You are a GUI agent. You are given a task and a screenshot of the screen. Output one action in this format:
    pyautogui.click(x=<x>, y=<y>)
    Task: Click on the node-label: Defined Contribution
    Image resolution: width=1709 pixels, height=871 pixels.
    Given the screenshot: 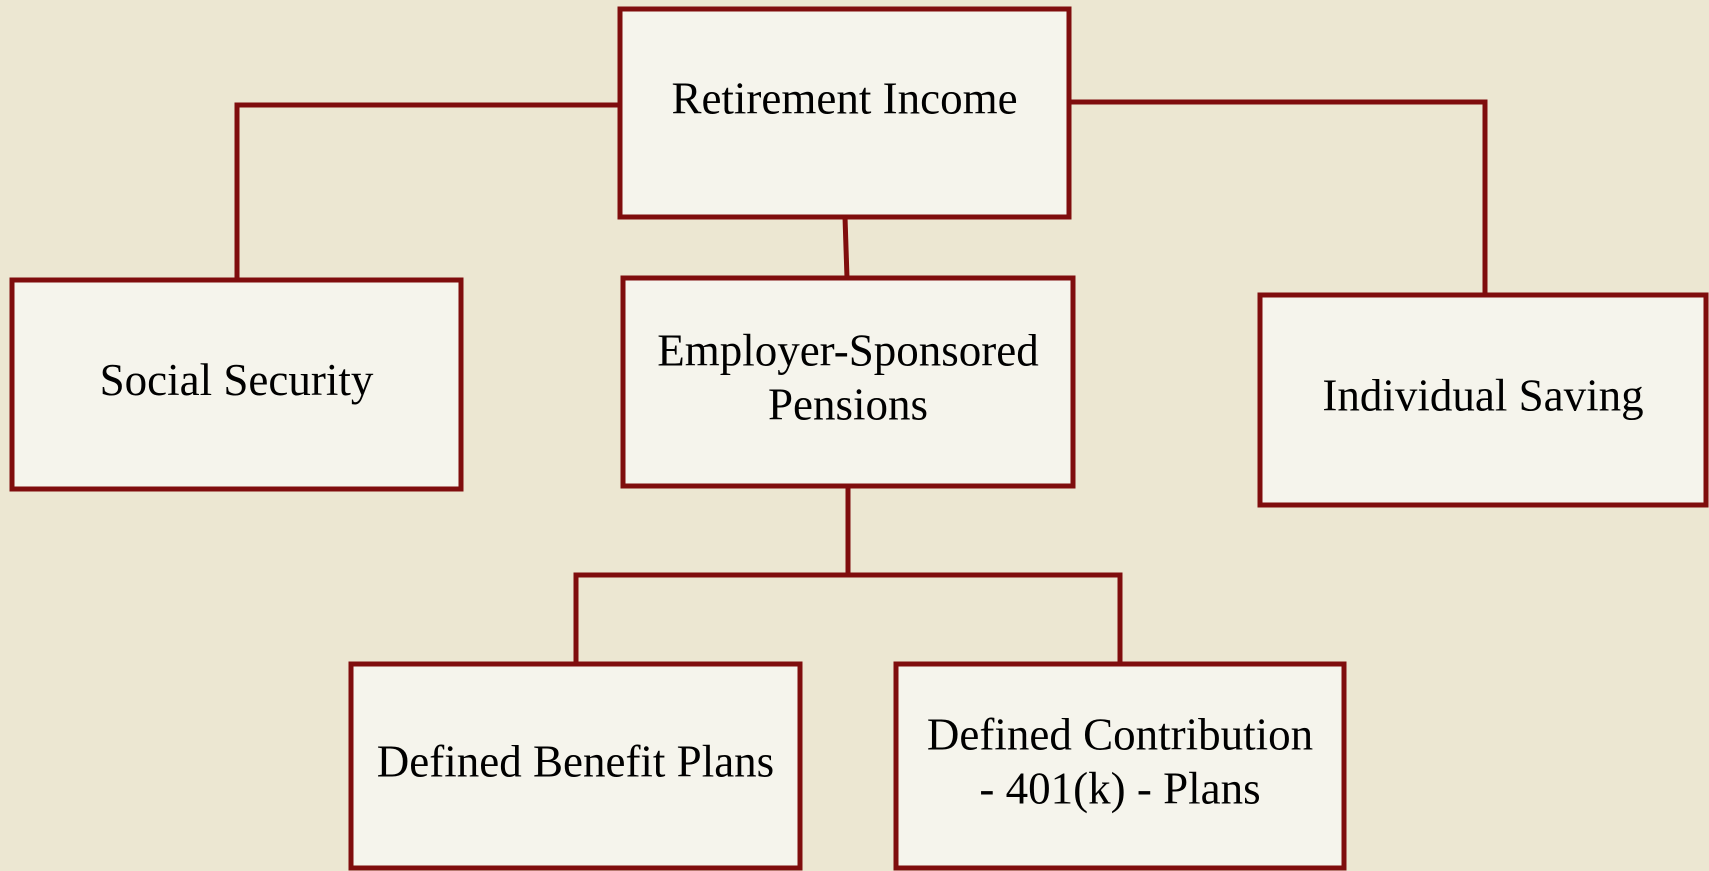 What is the action you would take?
    pyautogui.click(x=1120, y=734)
    